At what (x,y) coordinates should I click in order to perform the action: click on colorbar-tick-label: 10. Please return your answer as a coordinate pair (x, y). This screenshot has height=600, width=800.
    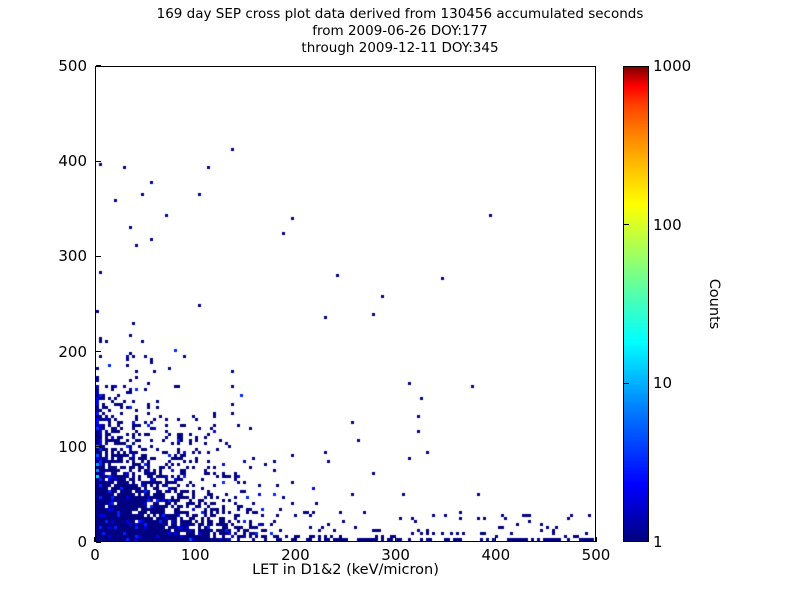
    Looking at the image, I should click on (663, 383).